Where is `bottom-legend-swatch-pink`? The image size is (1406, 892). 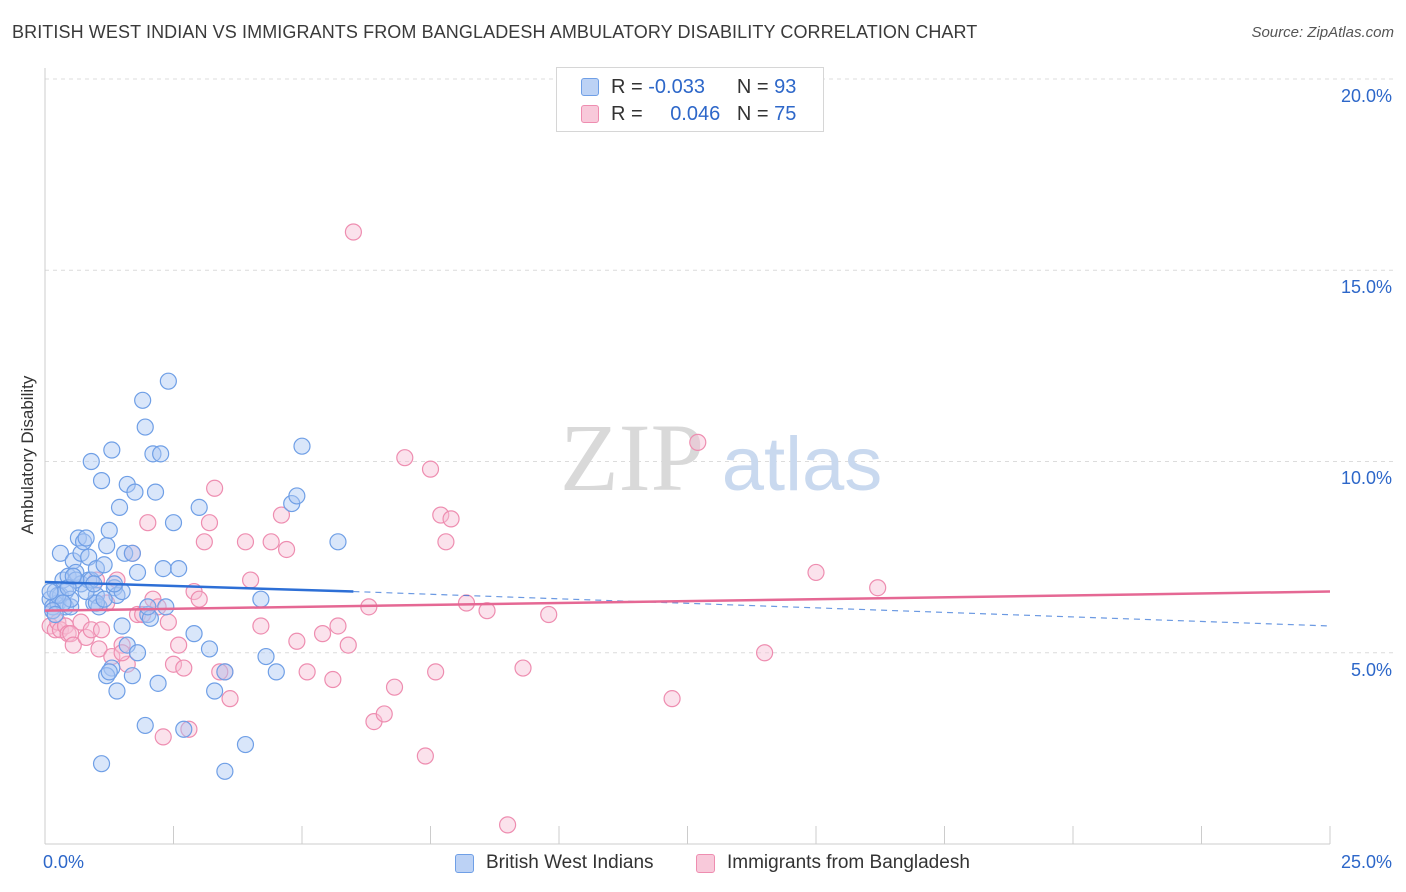 bottom-legend-swatch-pink is located at coordinates (705, 863).